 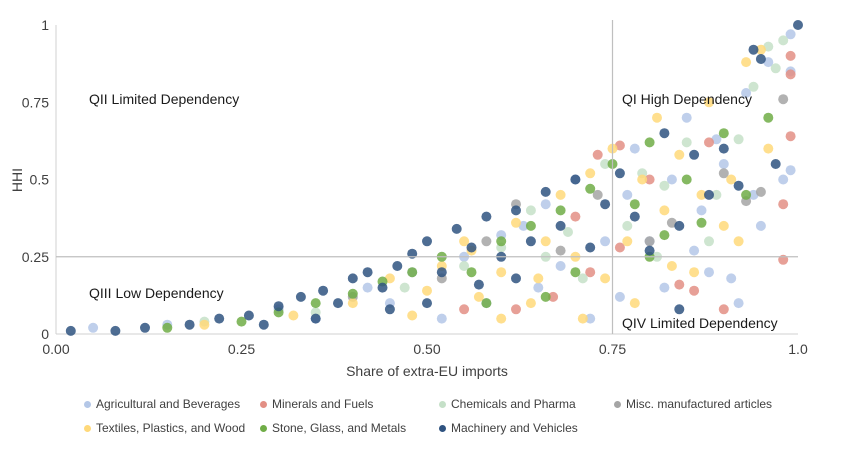 What do you see at coordinates (513, 404) in the screenshot?
I see `legend-label: Chemicals and Pharma` at bounding box center [513, 404].